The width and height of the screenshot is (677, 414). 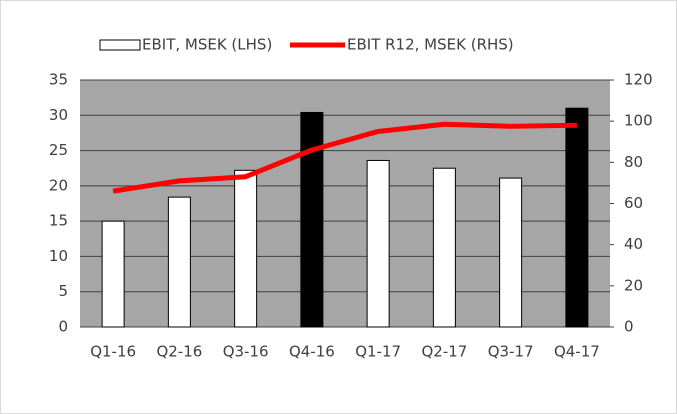 What do you see at coordinates (58, 256) in the screenshot?
I see `y-tick-label: 10` at bounding box center [58, 256].